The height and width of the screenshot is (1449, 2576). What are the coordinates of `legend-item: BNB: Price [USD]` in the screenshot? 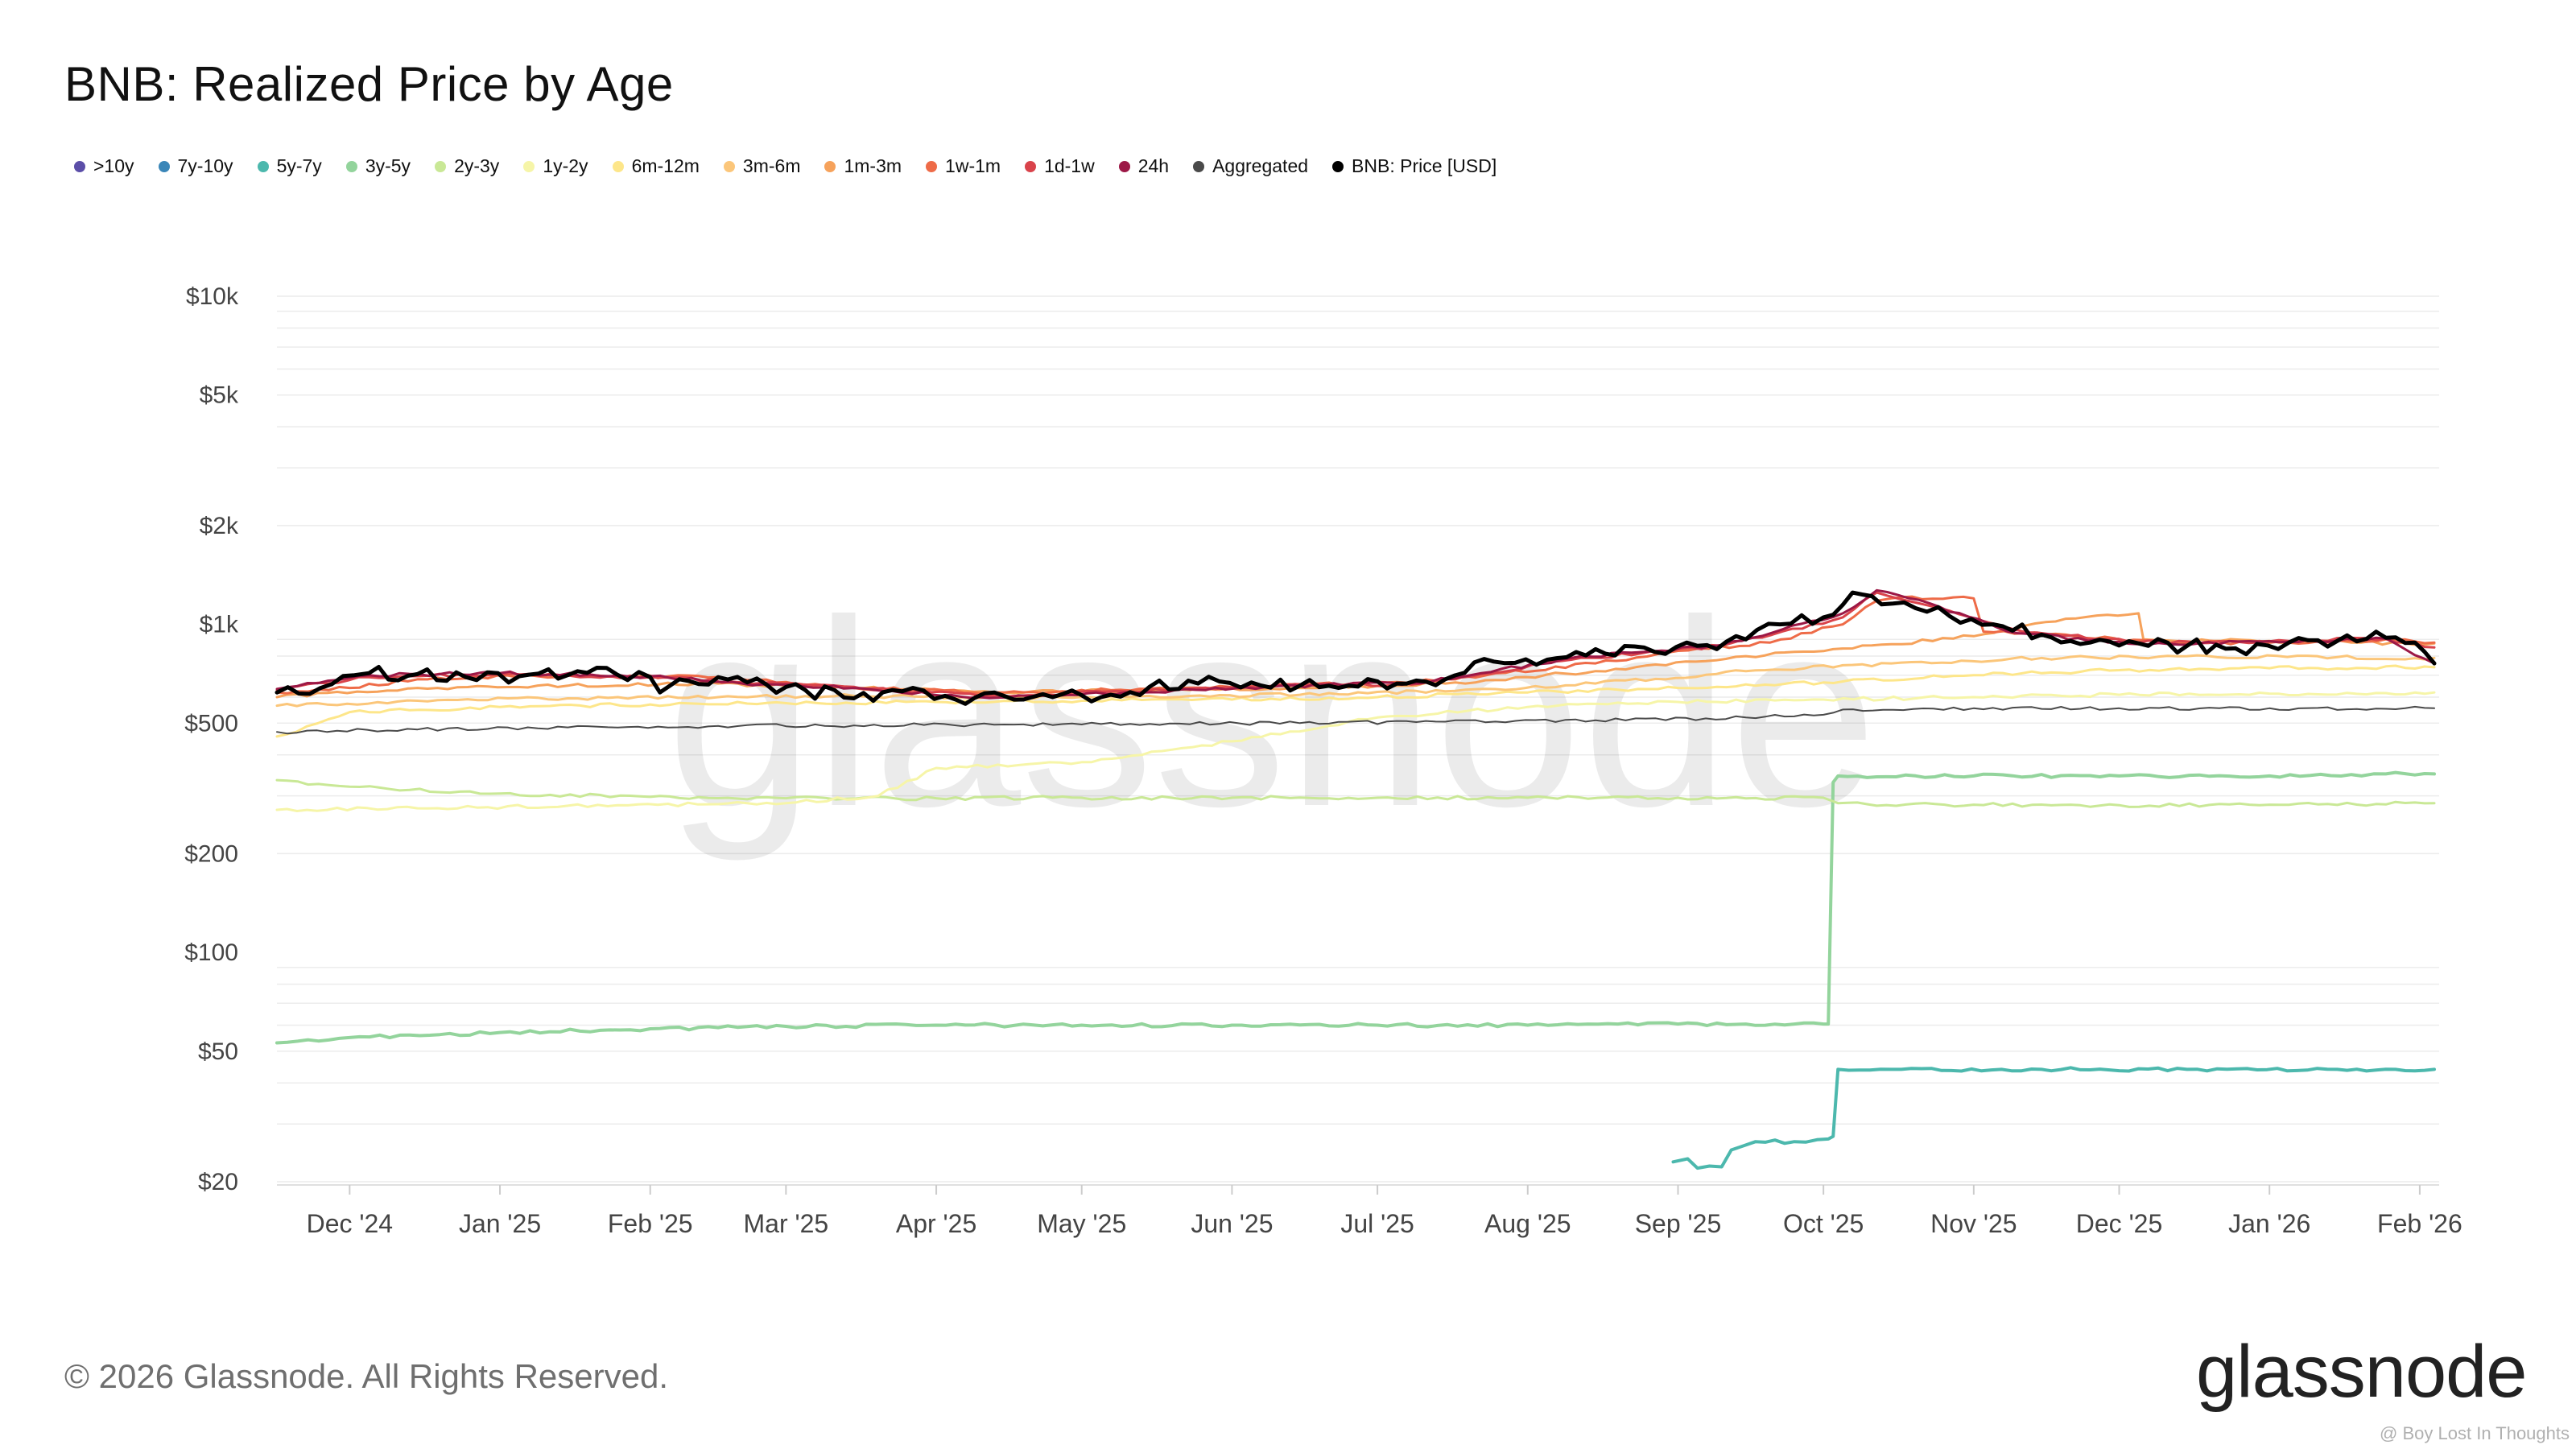 It's located at (1414, 166).